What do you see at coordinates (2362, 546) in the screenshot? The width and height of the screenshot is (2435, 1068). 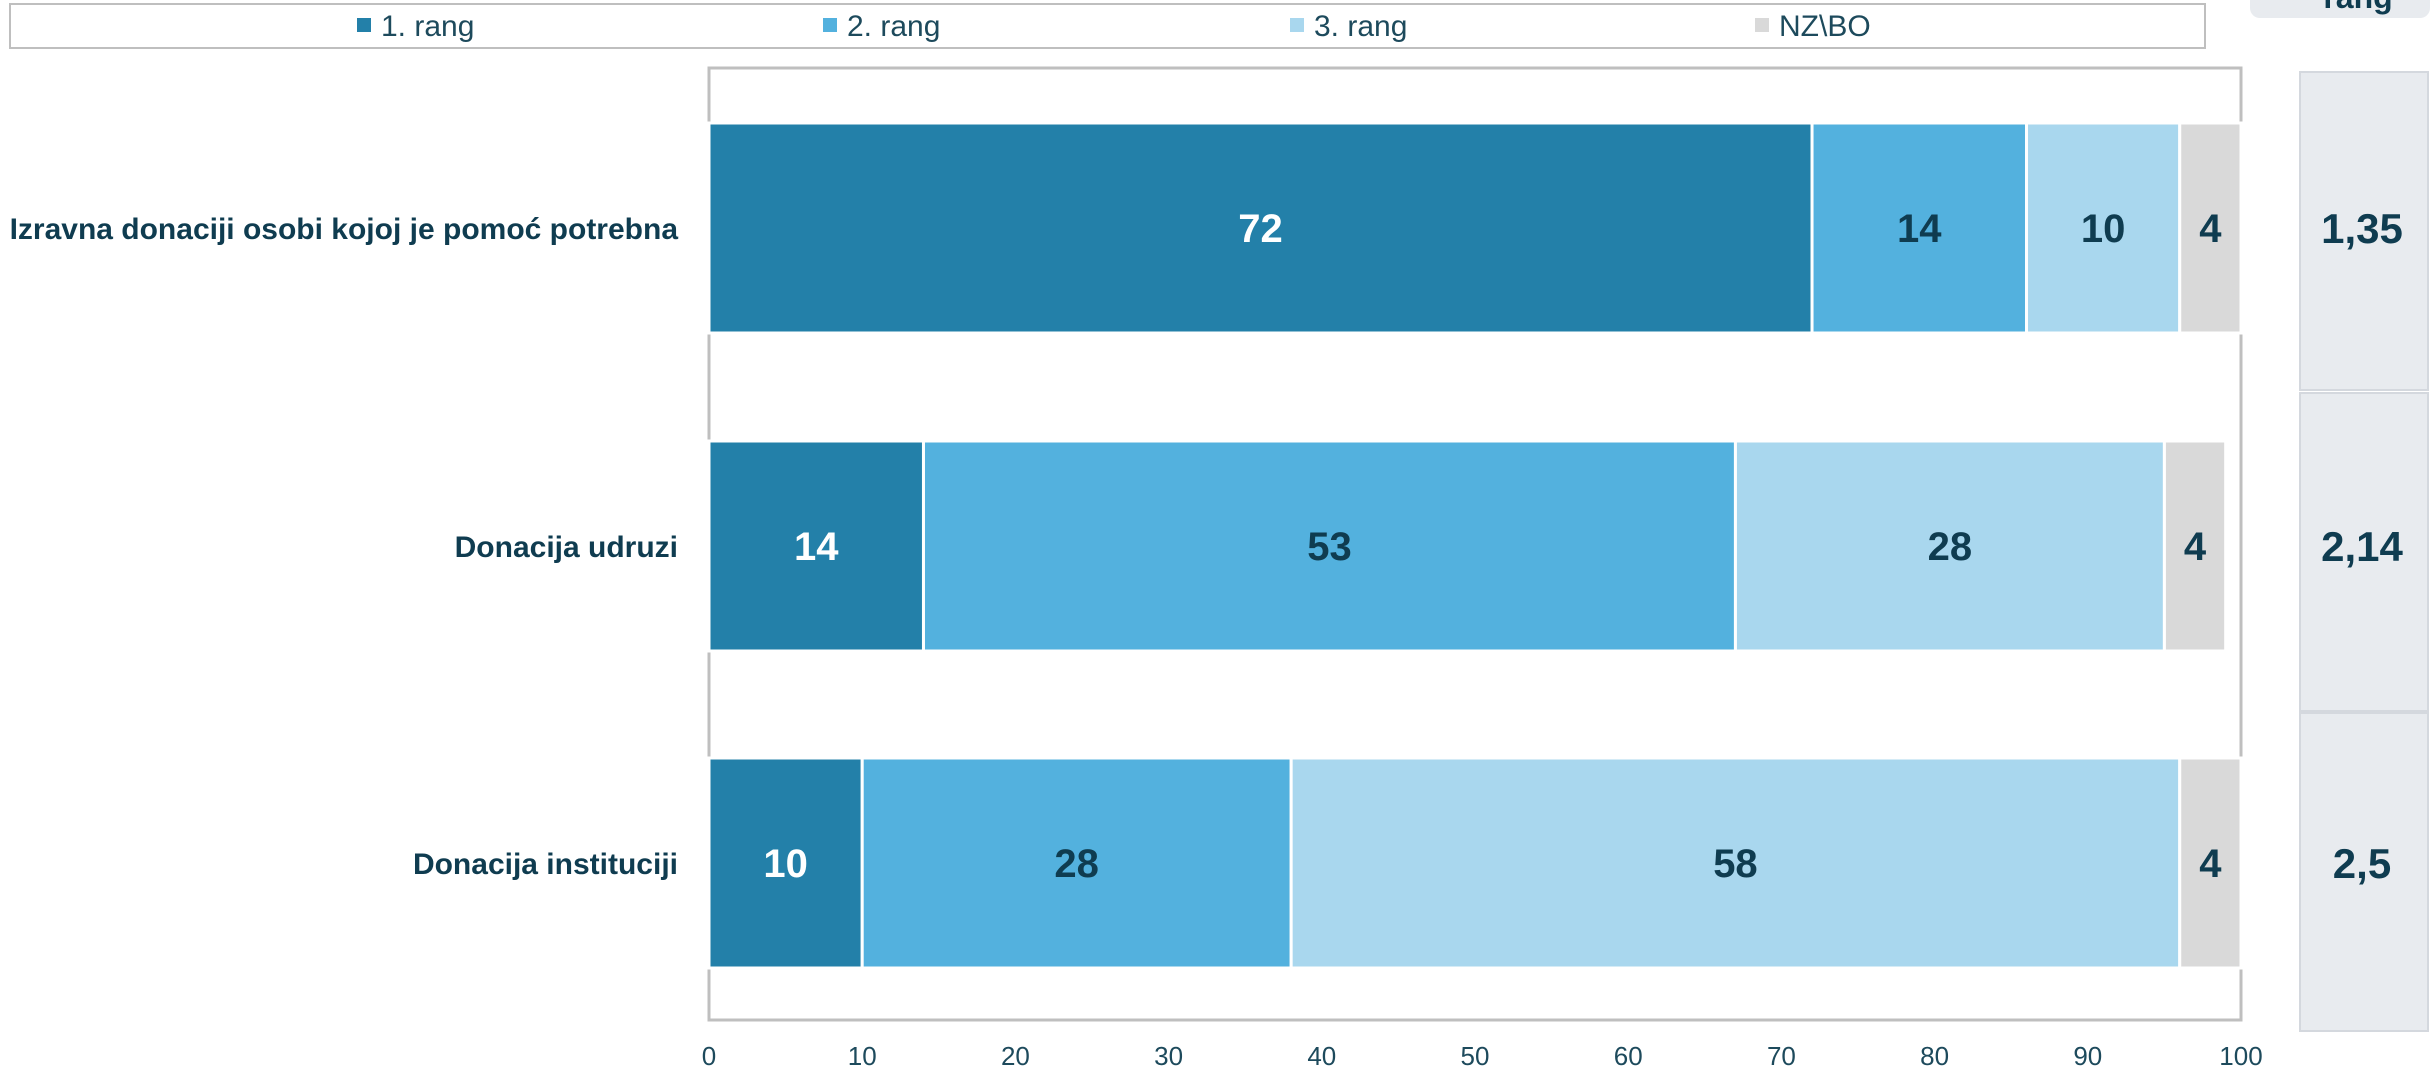 I see `side-value-2: 2,14` at bounding box center [2362, 546].